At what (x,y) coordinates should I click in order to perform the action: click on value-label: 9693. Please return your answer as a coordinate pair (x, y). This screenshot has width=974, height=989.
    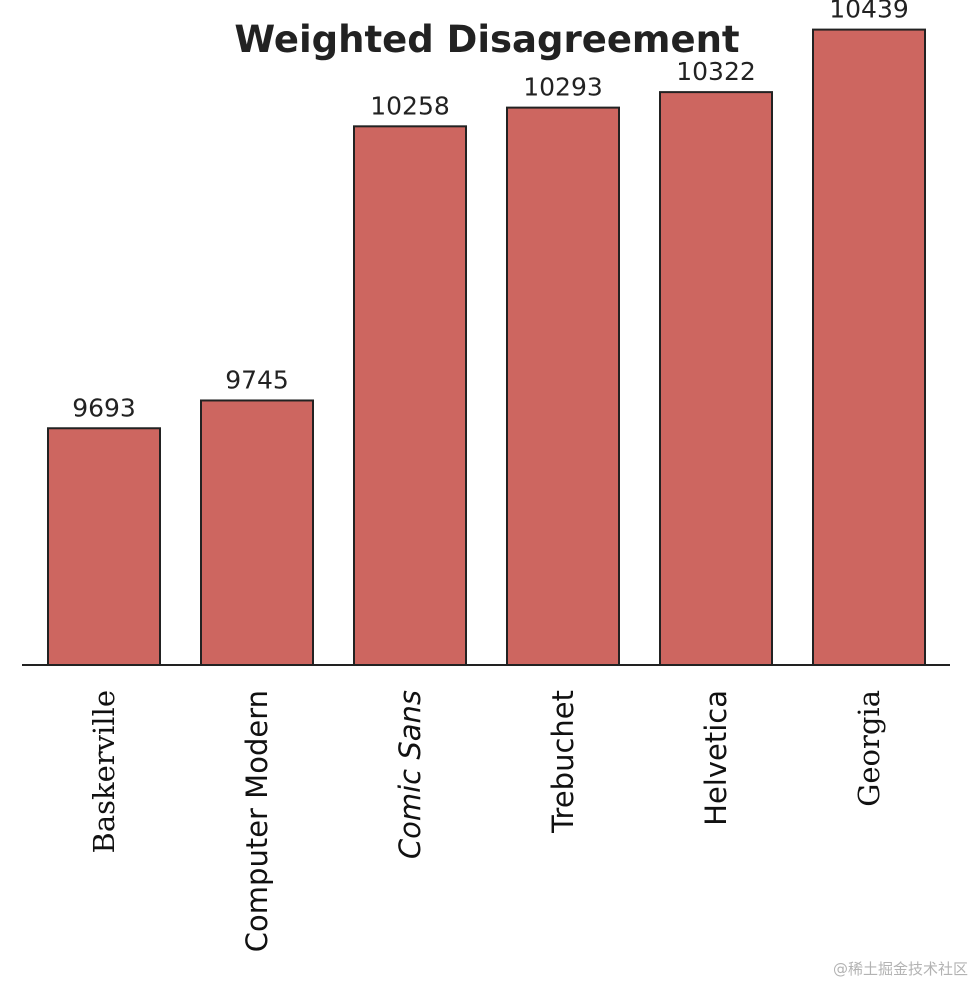
    Looking at the image, I should click on (104, 407).